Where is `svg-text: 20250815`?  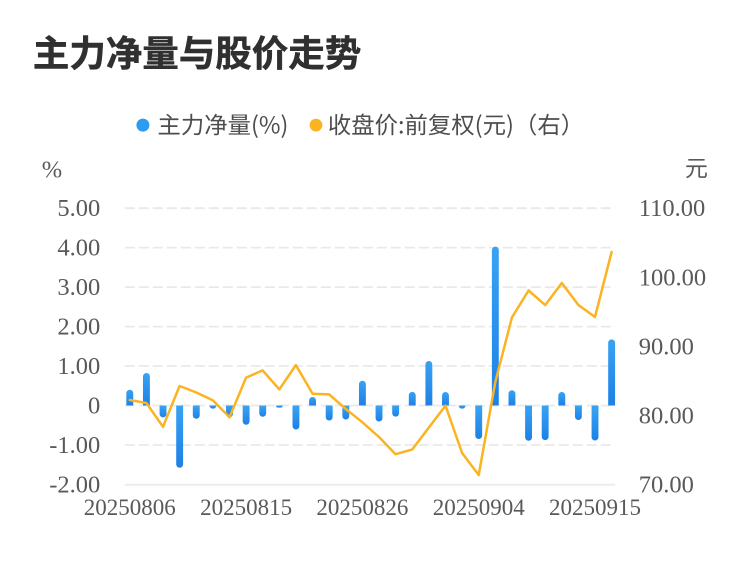 svg-text: 20250815 is located at coordinates (246, 507).